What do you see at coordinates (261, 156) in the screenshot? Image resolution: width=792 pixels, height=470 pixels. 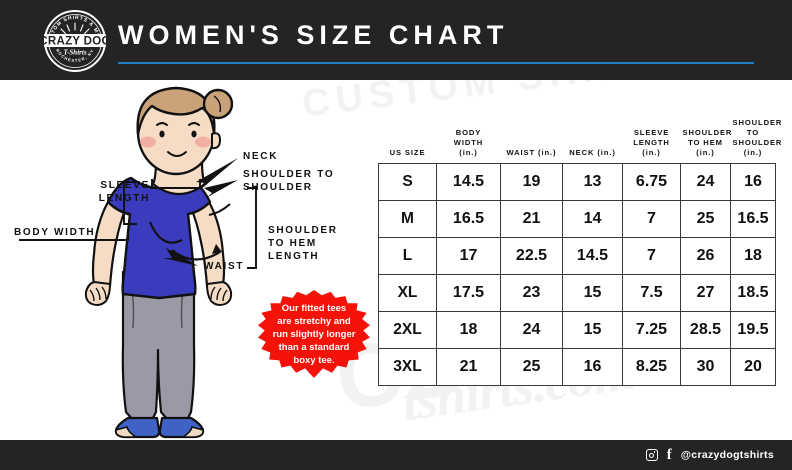 I see `diagram-label-neck: NECK` at bounding box center [261, 156].